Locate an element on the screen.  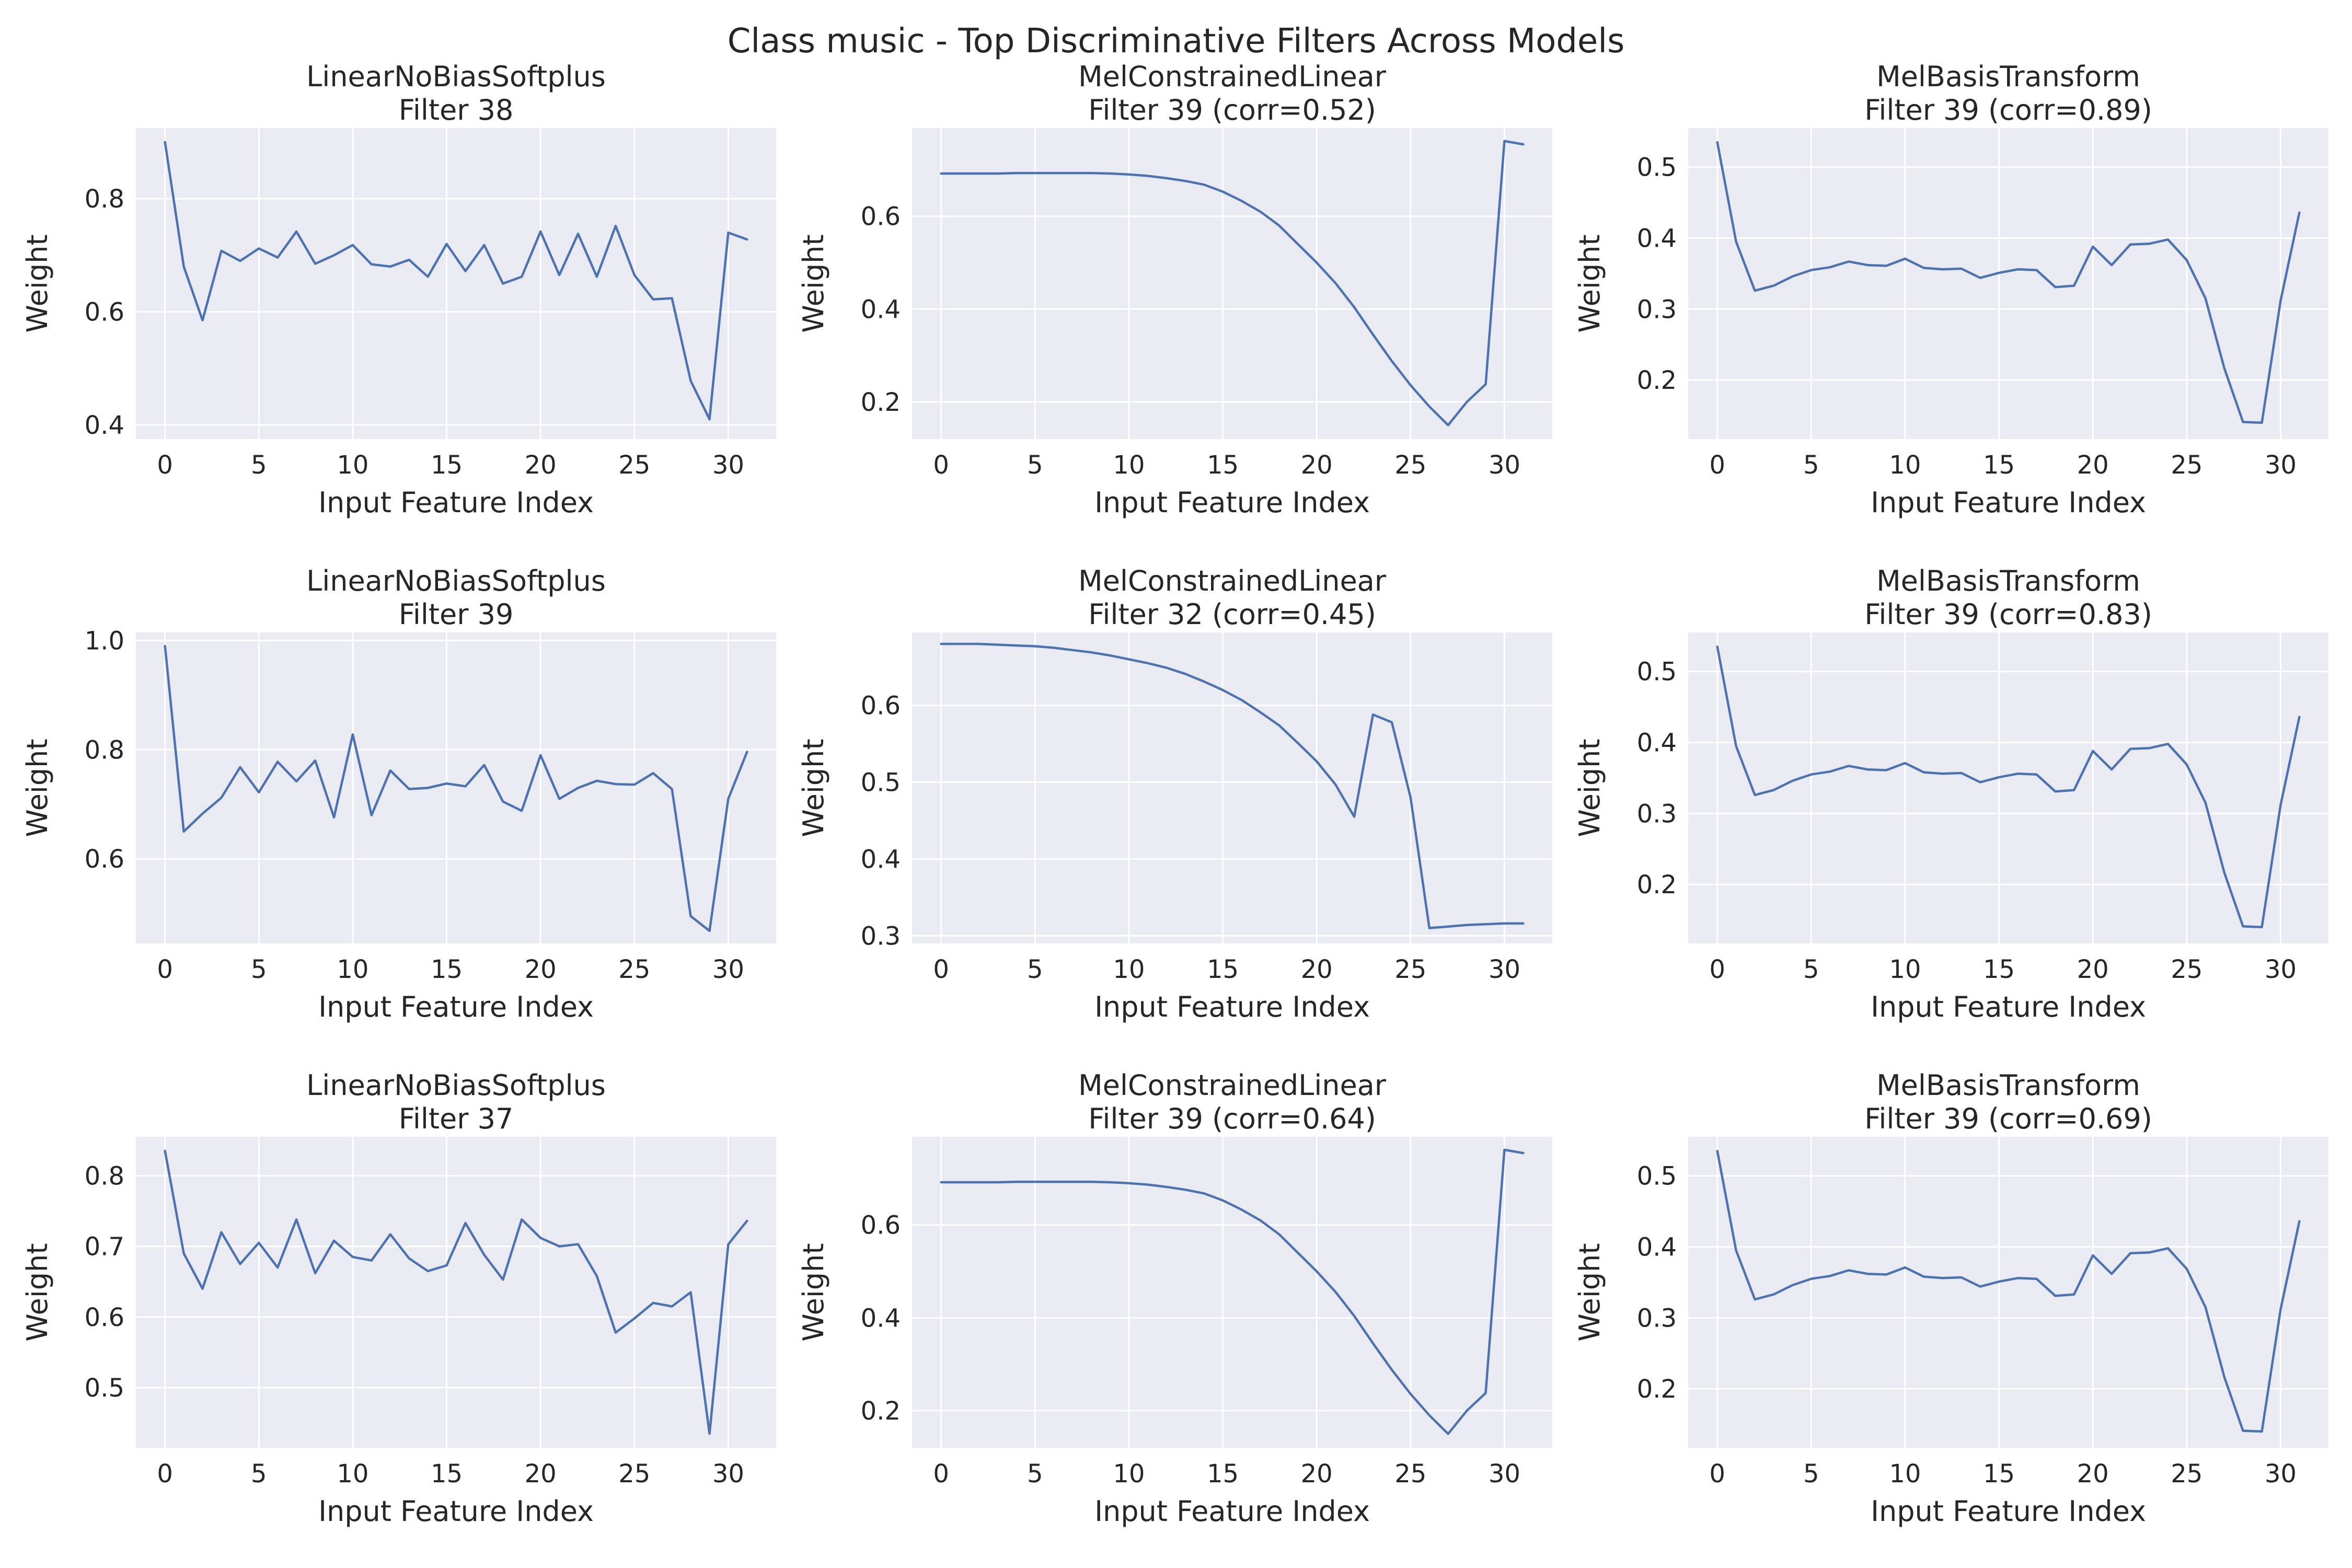
subplot-subtitle: Filter 39 (corr=0.83) is located at coordinates (2008, 614).